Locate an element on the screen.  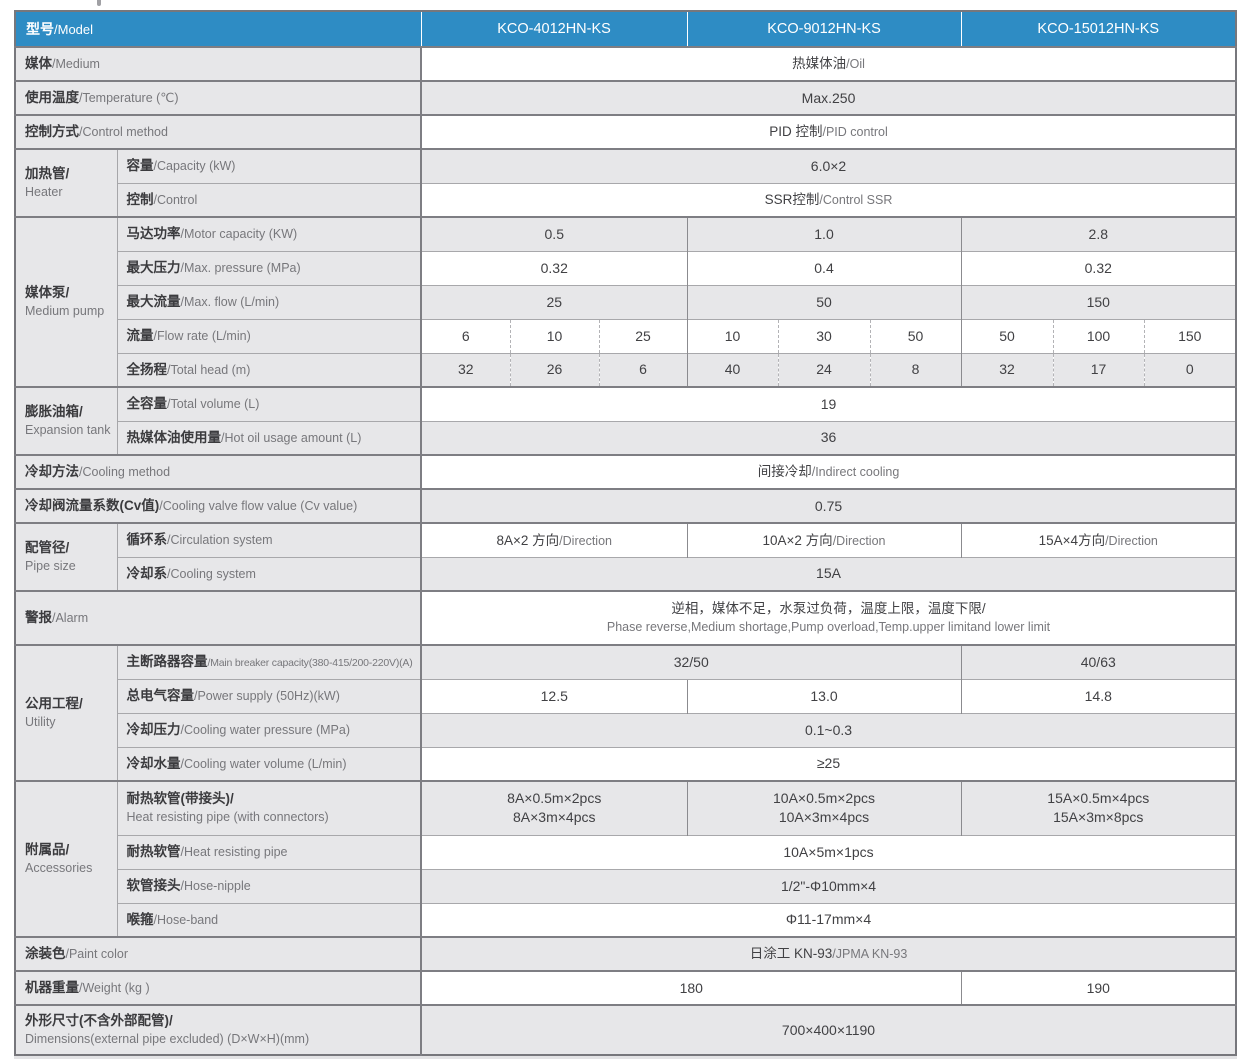
alarm-label: 警报/Alarm is located at coordinates (218, 617).